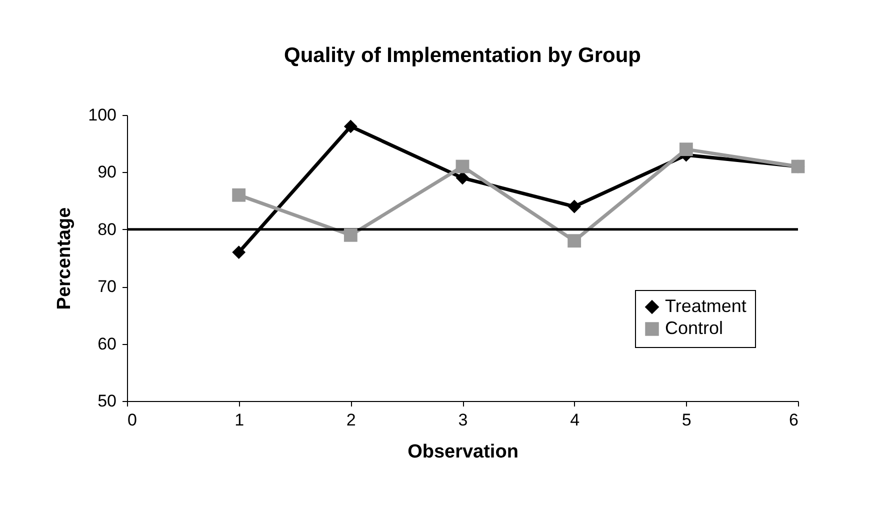  What do you see at coordinates (107, 172) in the screenshot?
I see `y-tick-label: 90` at bounding box center [107, 172].